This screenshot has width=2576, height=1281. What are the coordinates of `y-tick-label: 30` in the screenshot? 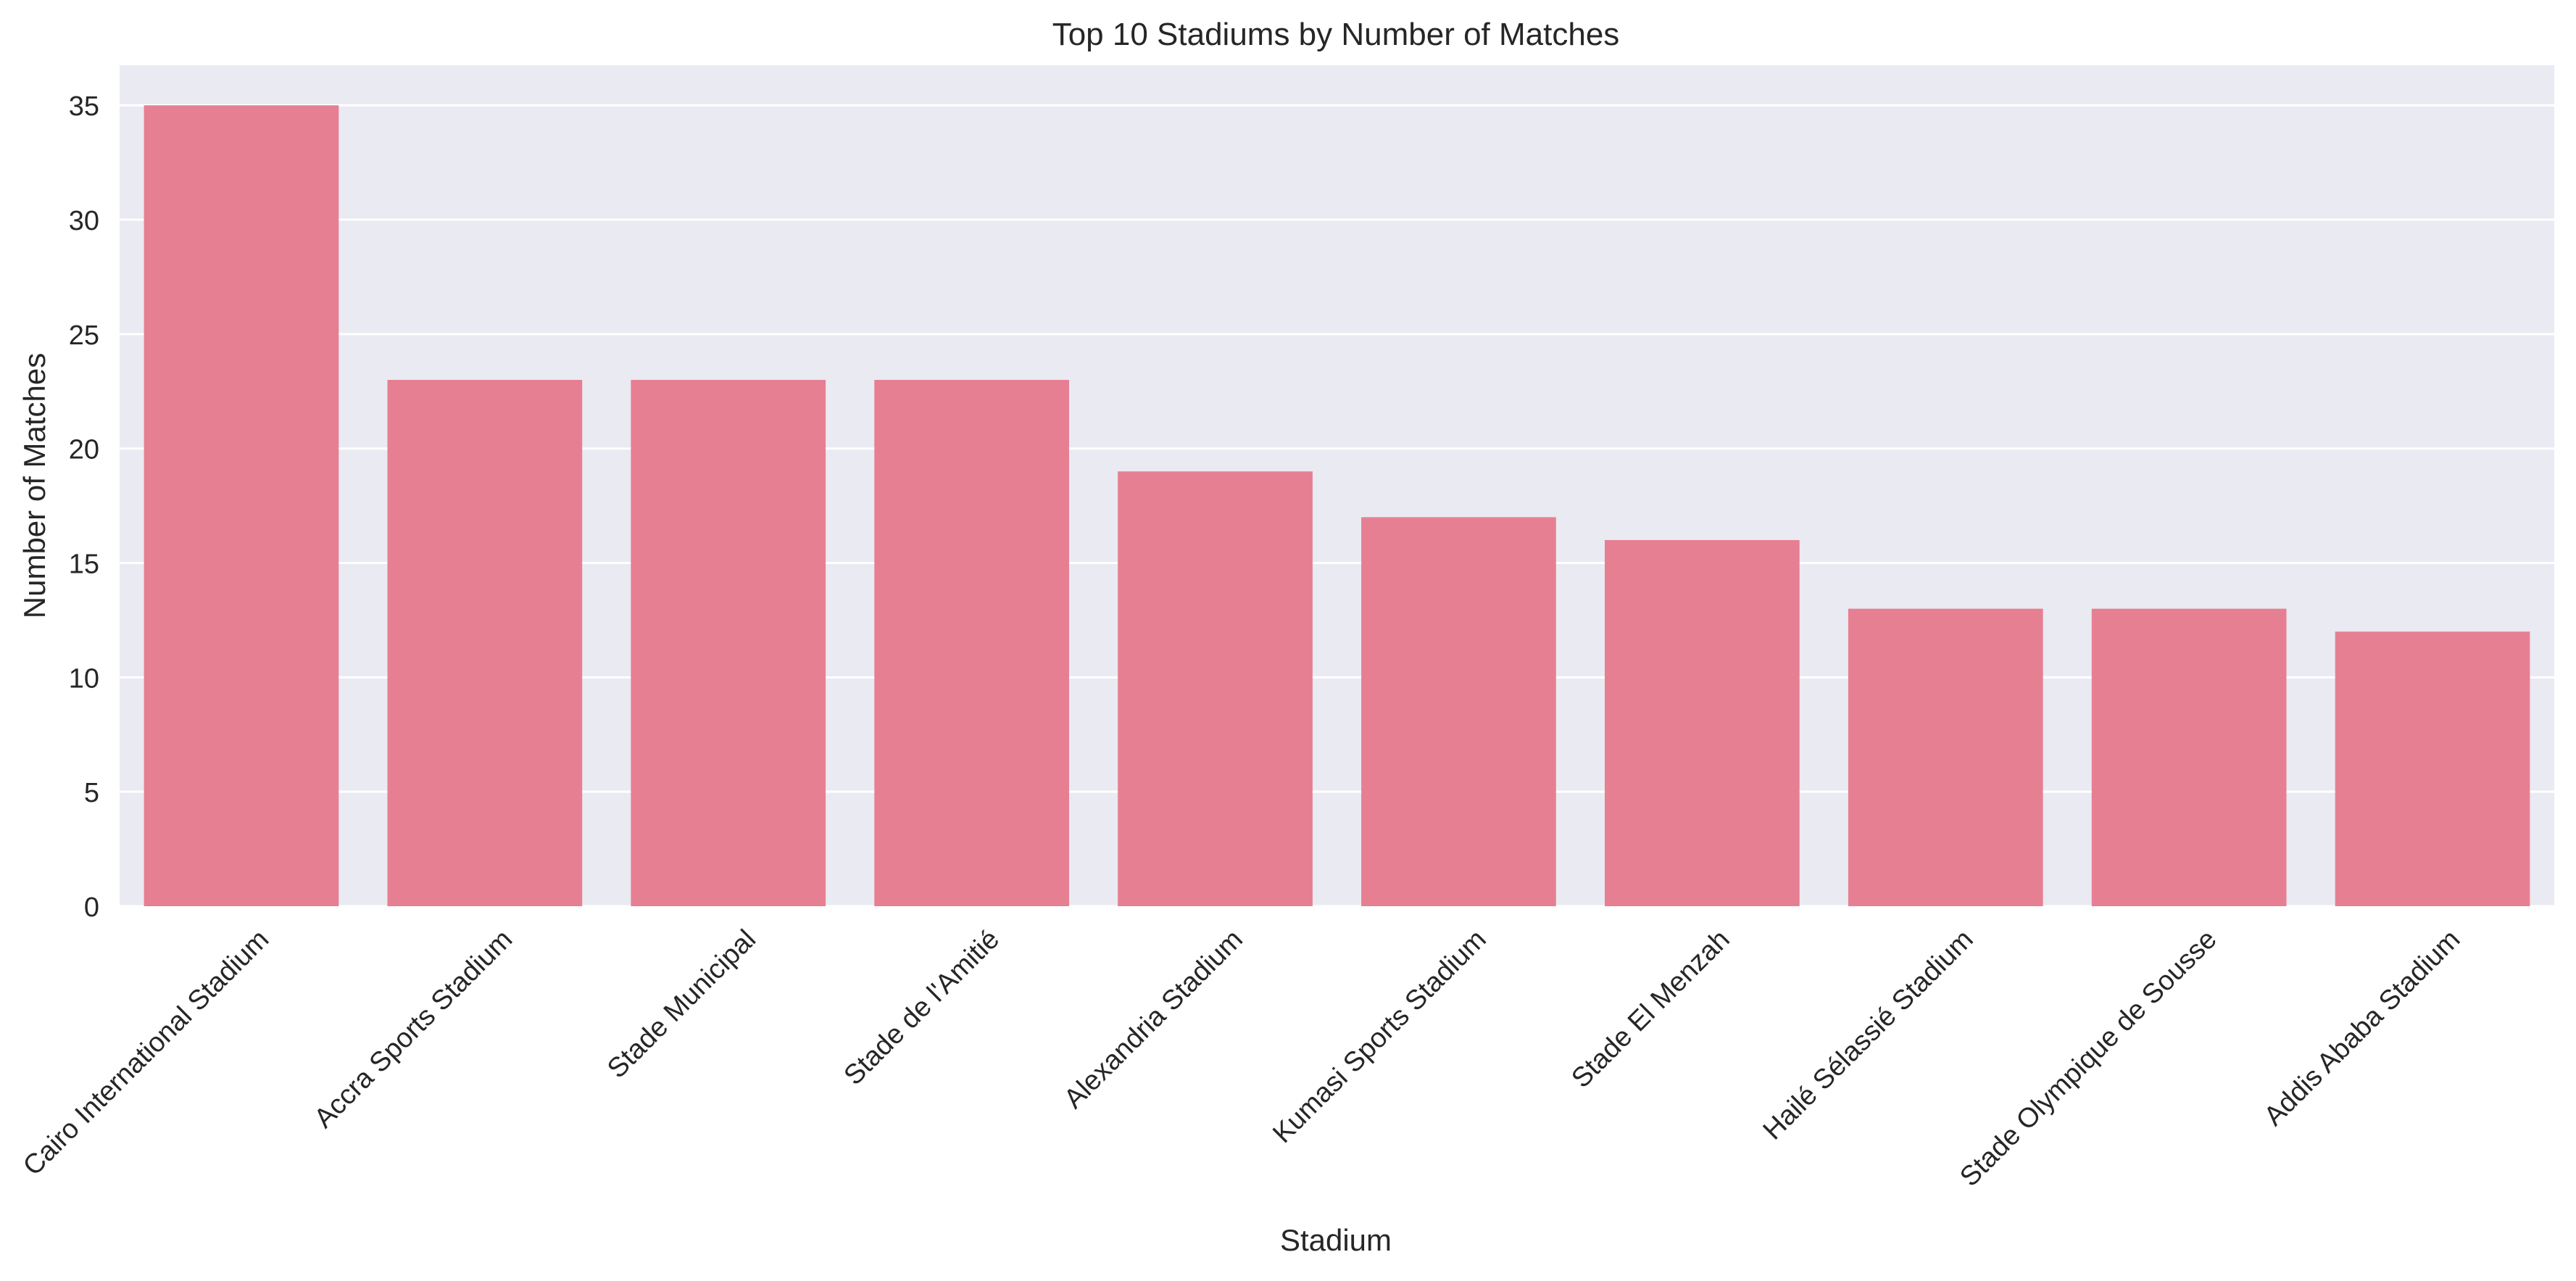 It's located at (84, 221).